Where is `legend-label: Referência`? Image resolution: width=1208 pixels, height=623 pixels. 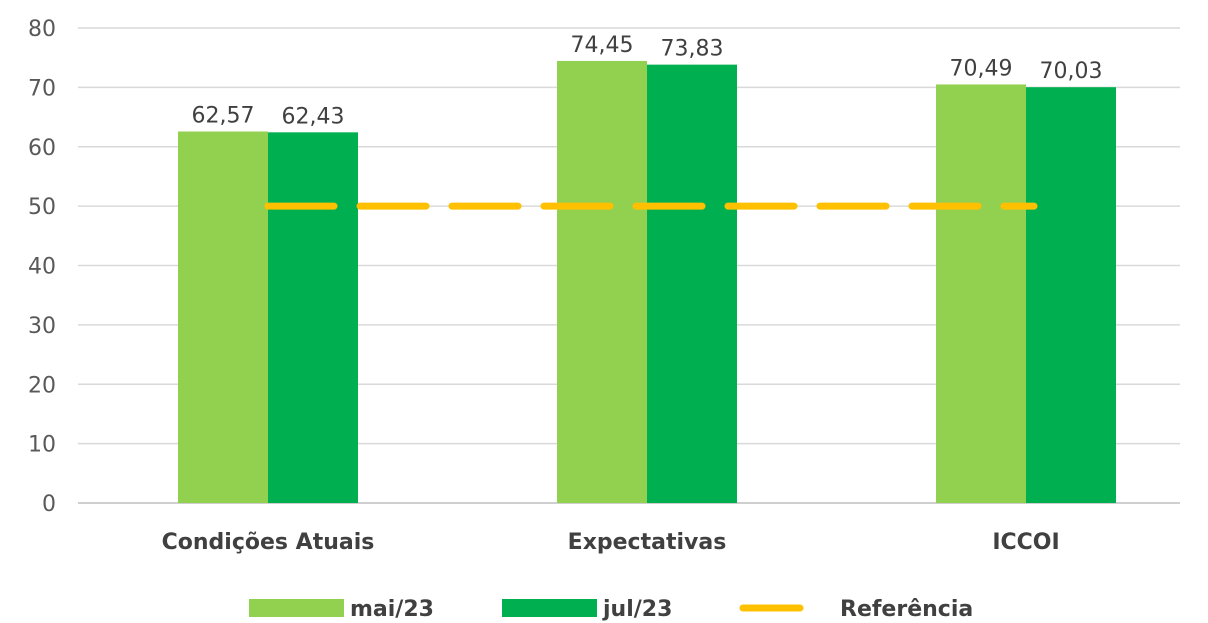 legend-label: Referência is located at coordinates (906, 609).